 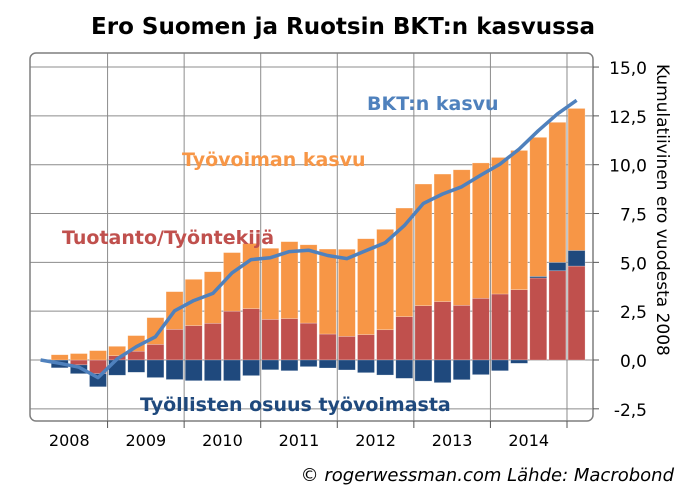 I want to click on x-tick-label: 2011, so click(x=299, y=440).